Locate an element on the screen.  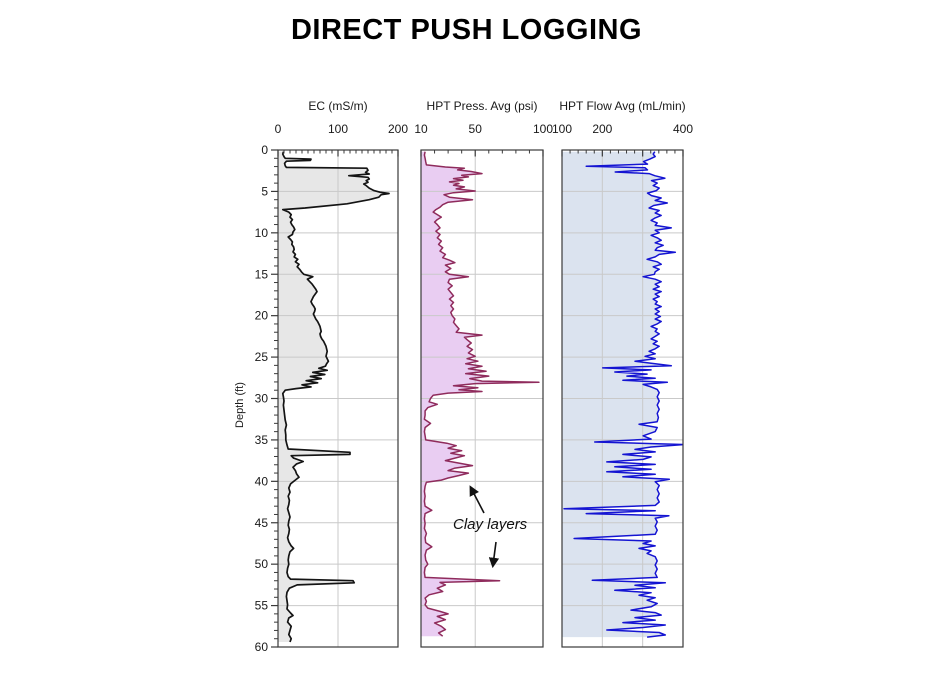
hpt-press-frame is located at coordinates (482, 398).